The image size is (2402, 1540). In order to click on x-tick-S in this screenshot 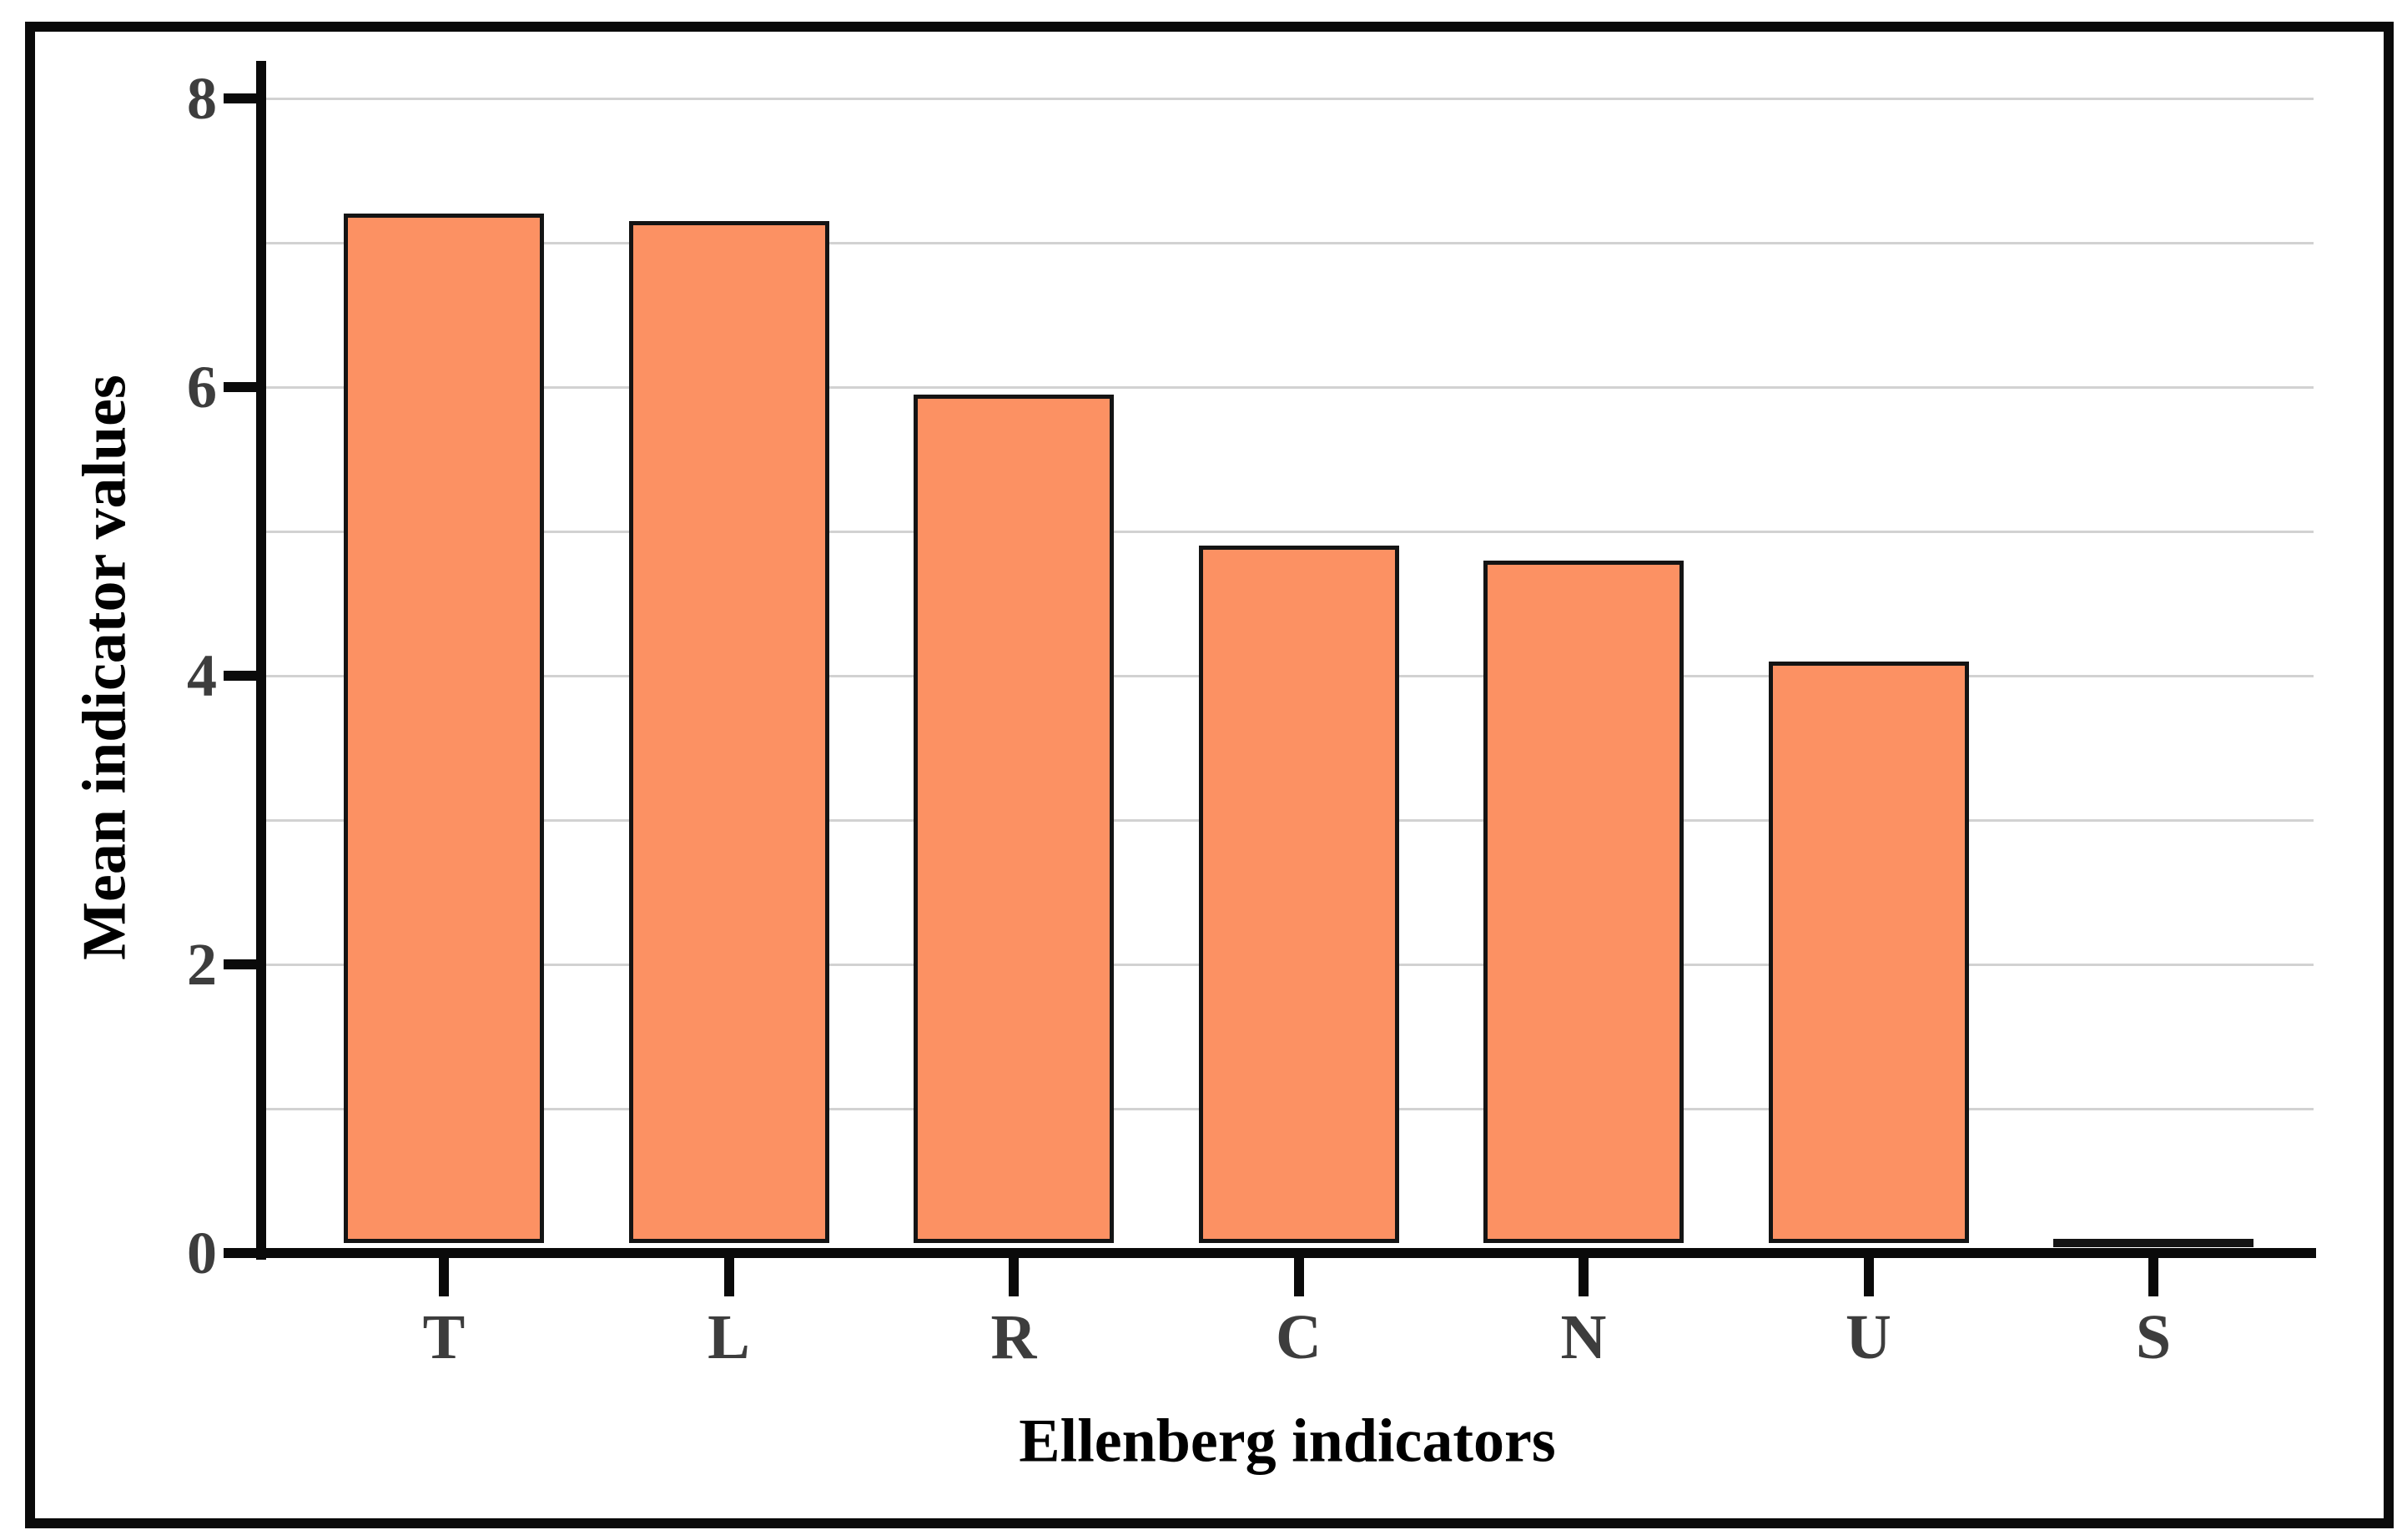, I will do `click(2153, 1277)`.